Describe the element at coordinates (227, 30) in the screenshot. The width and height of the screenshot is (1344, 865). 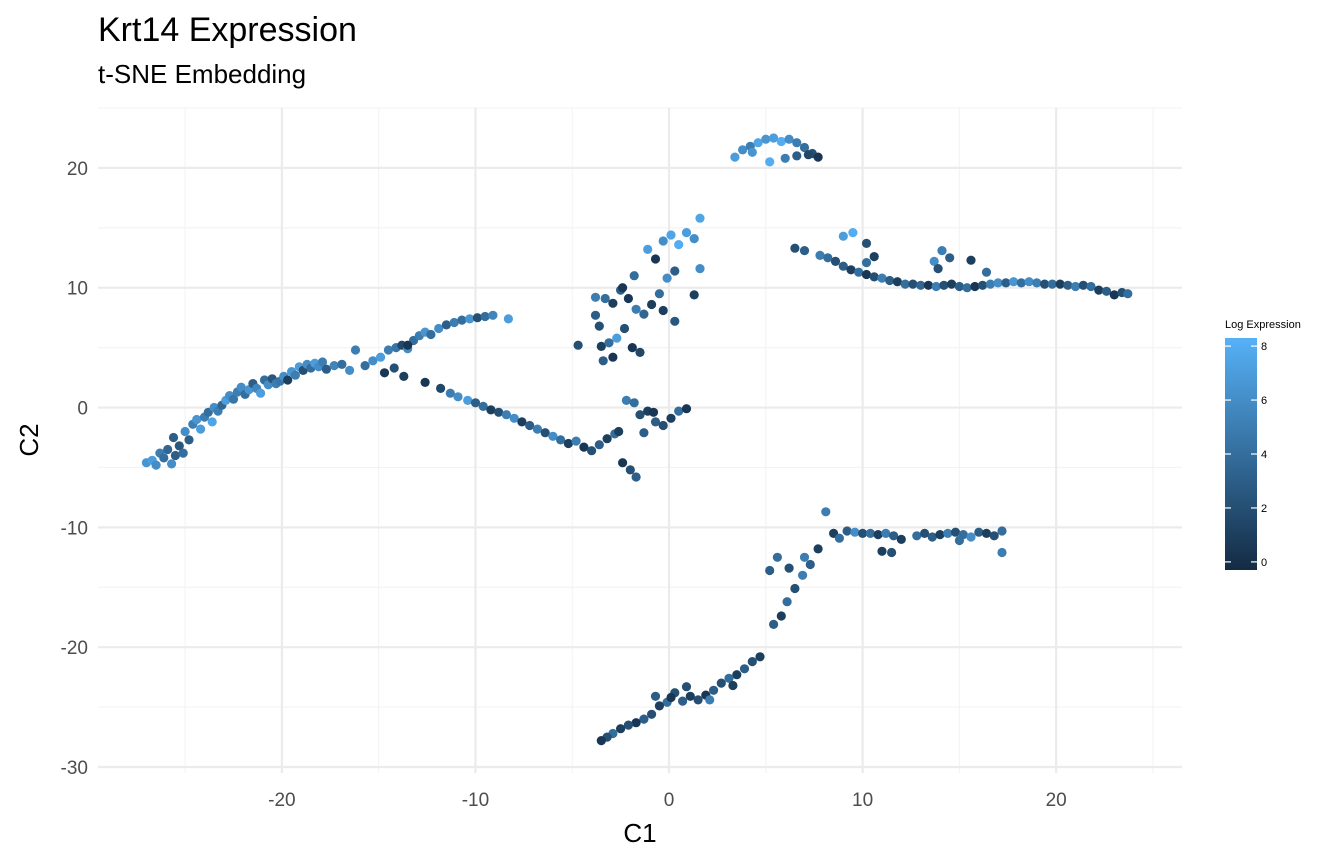
I see `chart-title: Krt14 Expression` at that location.